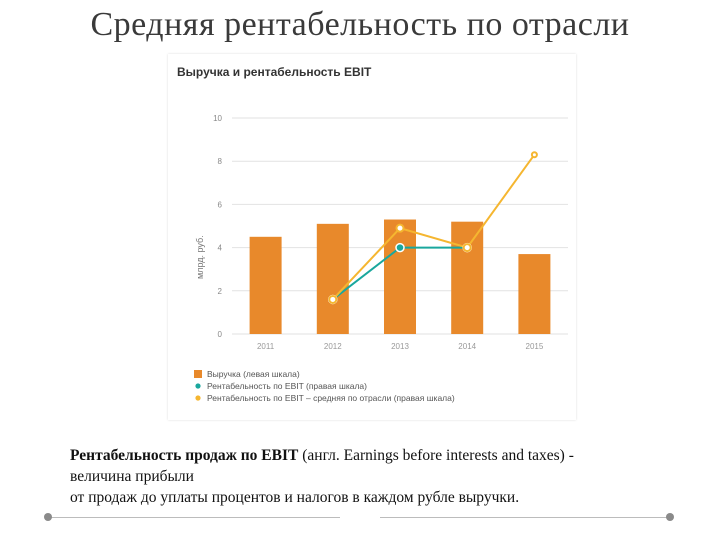 This screenshot has height=540, width=720. Describe the element at coordinates (333, 346) in the screenshot. I see `x-tick-label: 2012` at that location.